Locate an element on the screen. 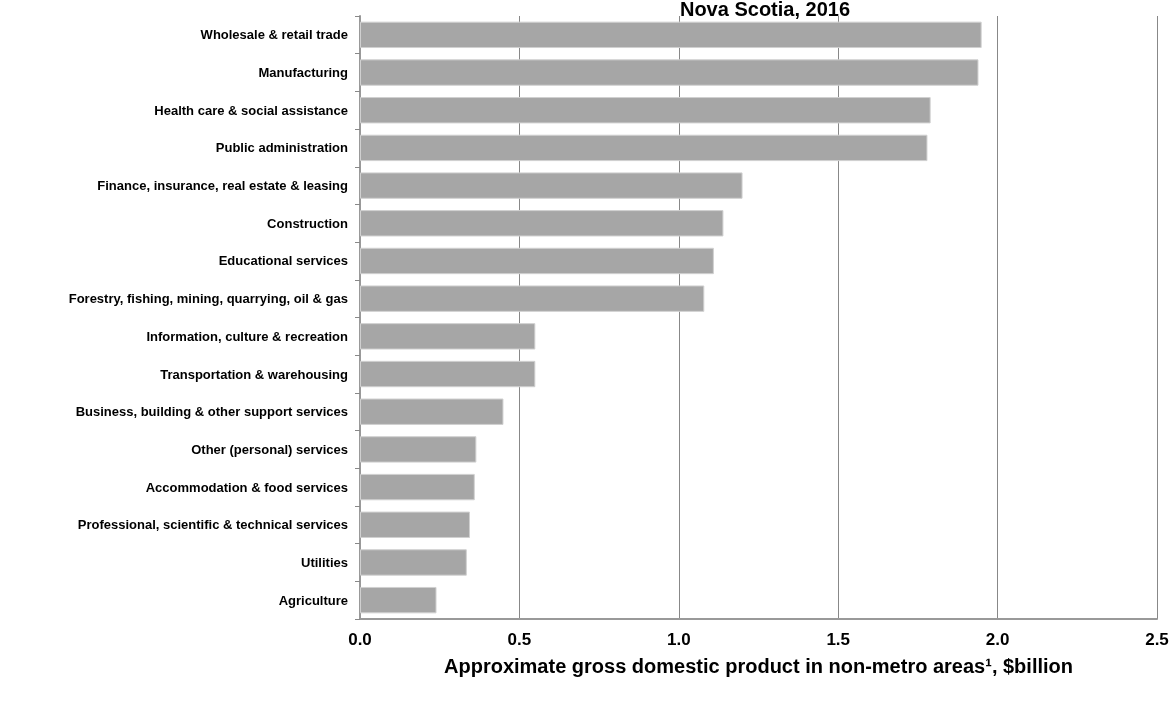 This screenshot has width=1175, height=721. x-axis-title: Approximate gross domestic product in non-metro areas¹, $billion is located at coordinates (758, 665).